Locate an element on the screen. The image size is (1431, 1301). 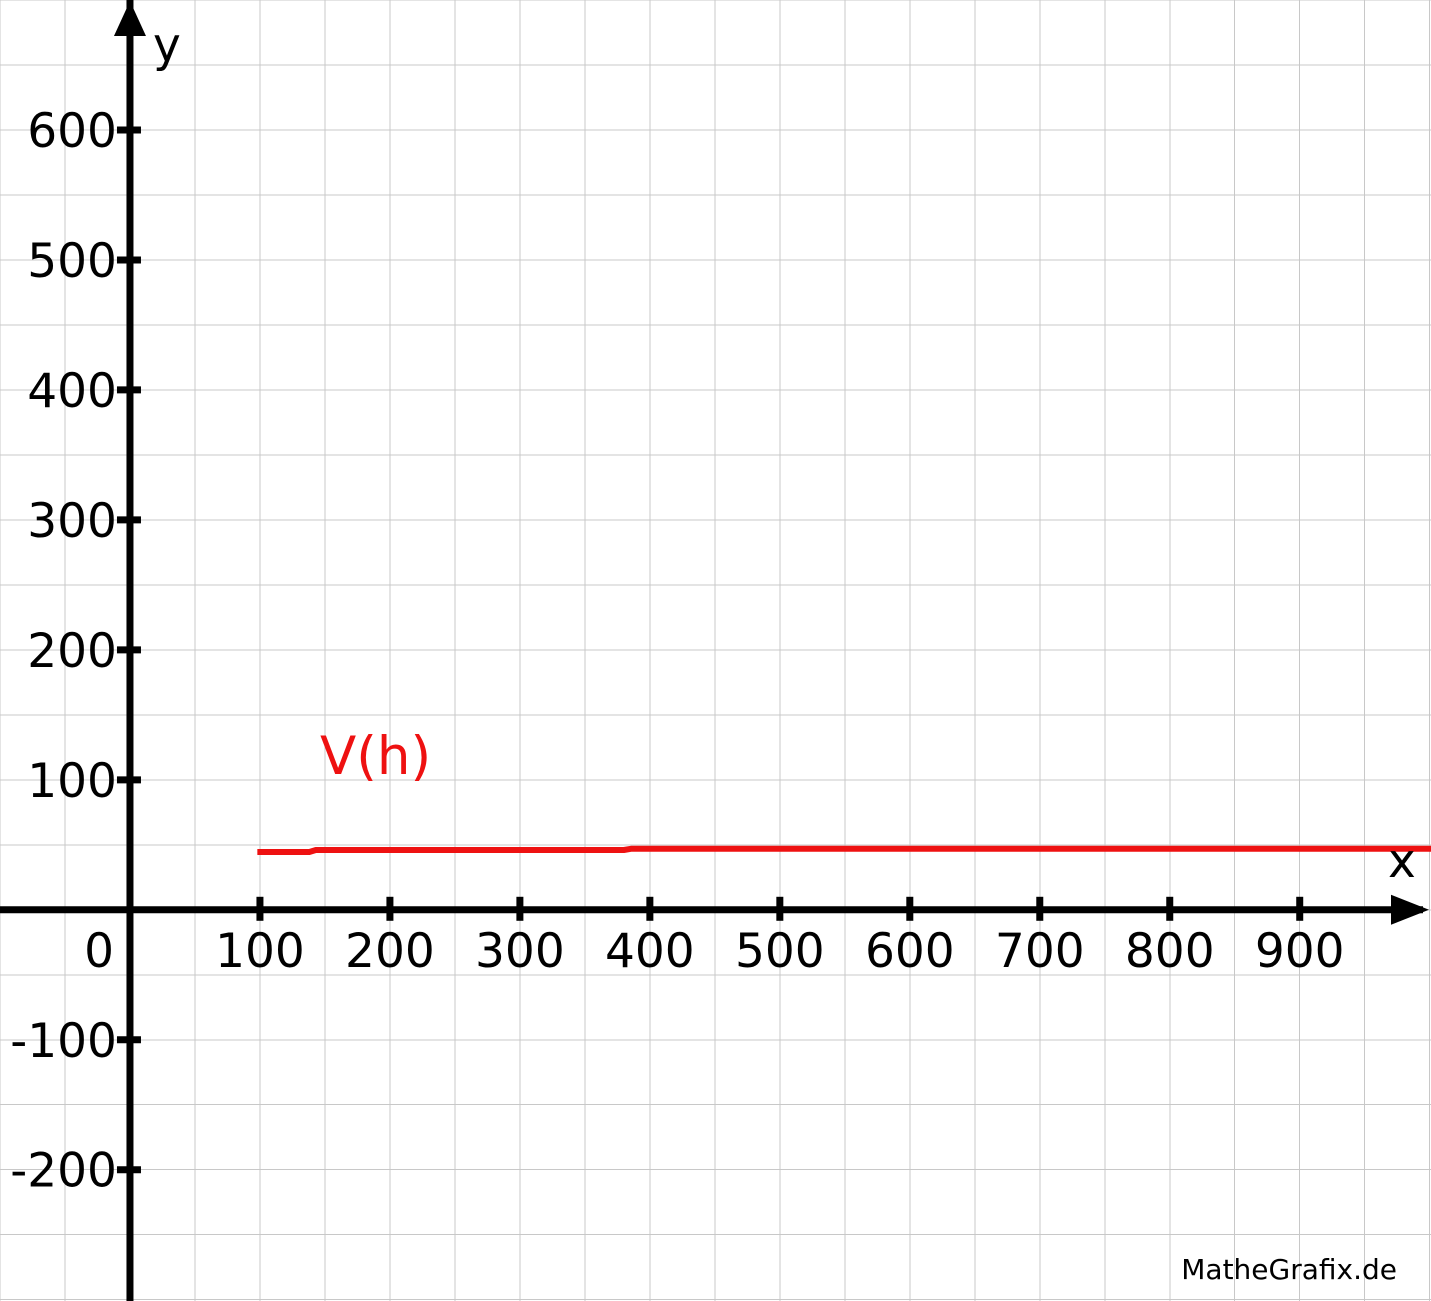
series-label-vh: V(h) is located at coordinates (376, 756).